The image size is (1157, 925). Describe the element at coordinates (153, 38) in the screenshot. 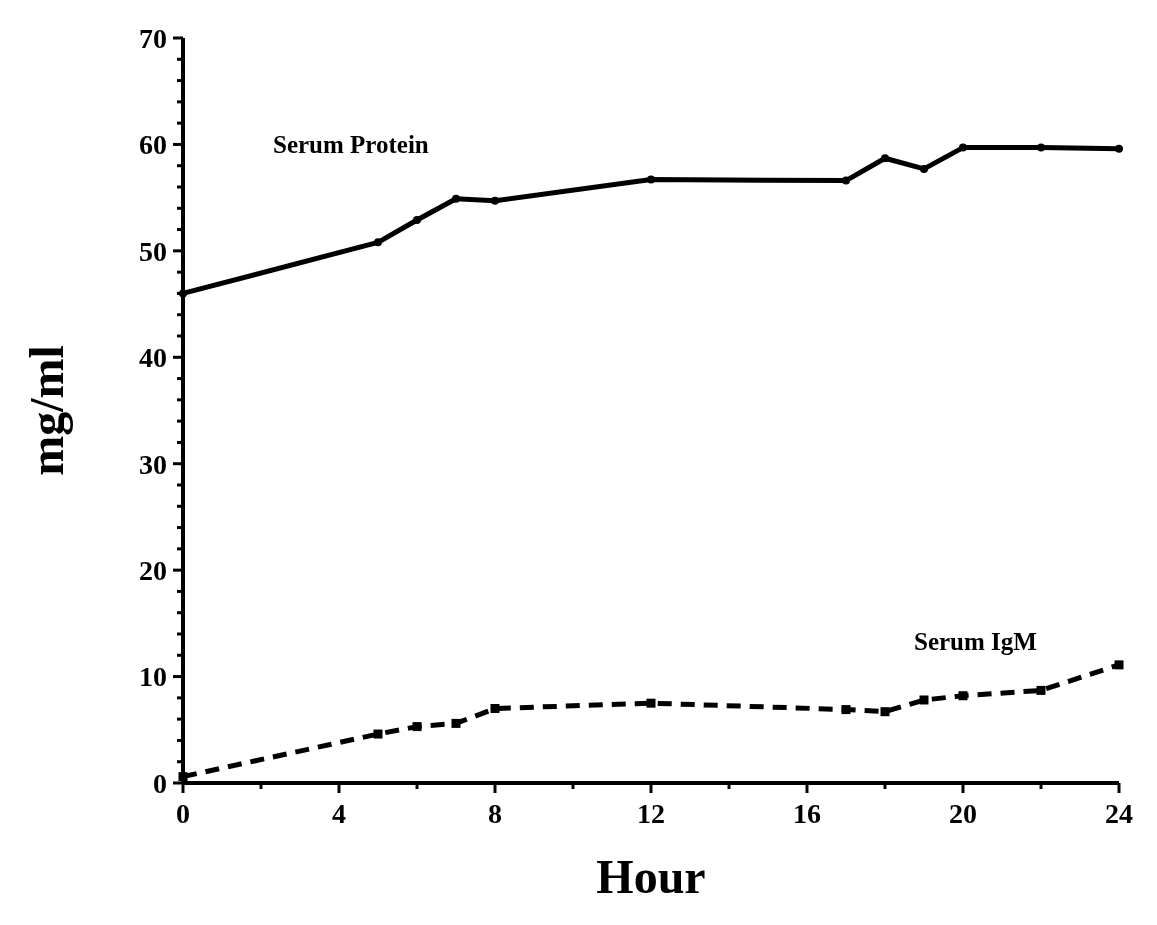

I see `y-tick-label: 70` at that location.